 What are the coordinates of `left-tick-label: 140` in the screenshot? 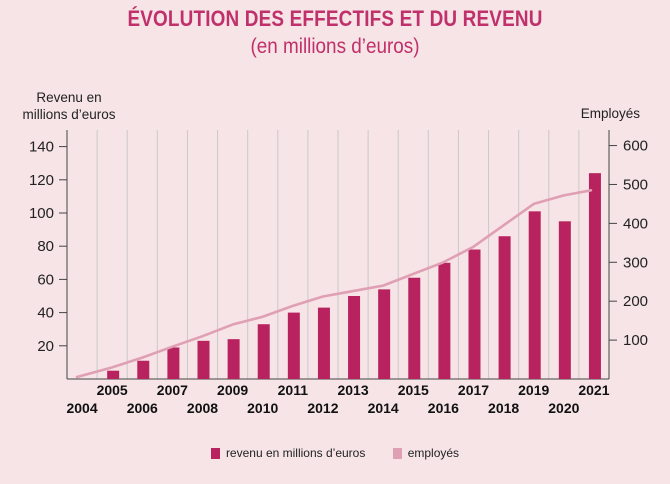 It's located at (41, 147).